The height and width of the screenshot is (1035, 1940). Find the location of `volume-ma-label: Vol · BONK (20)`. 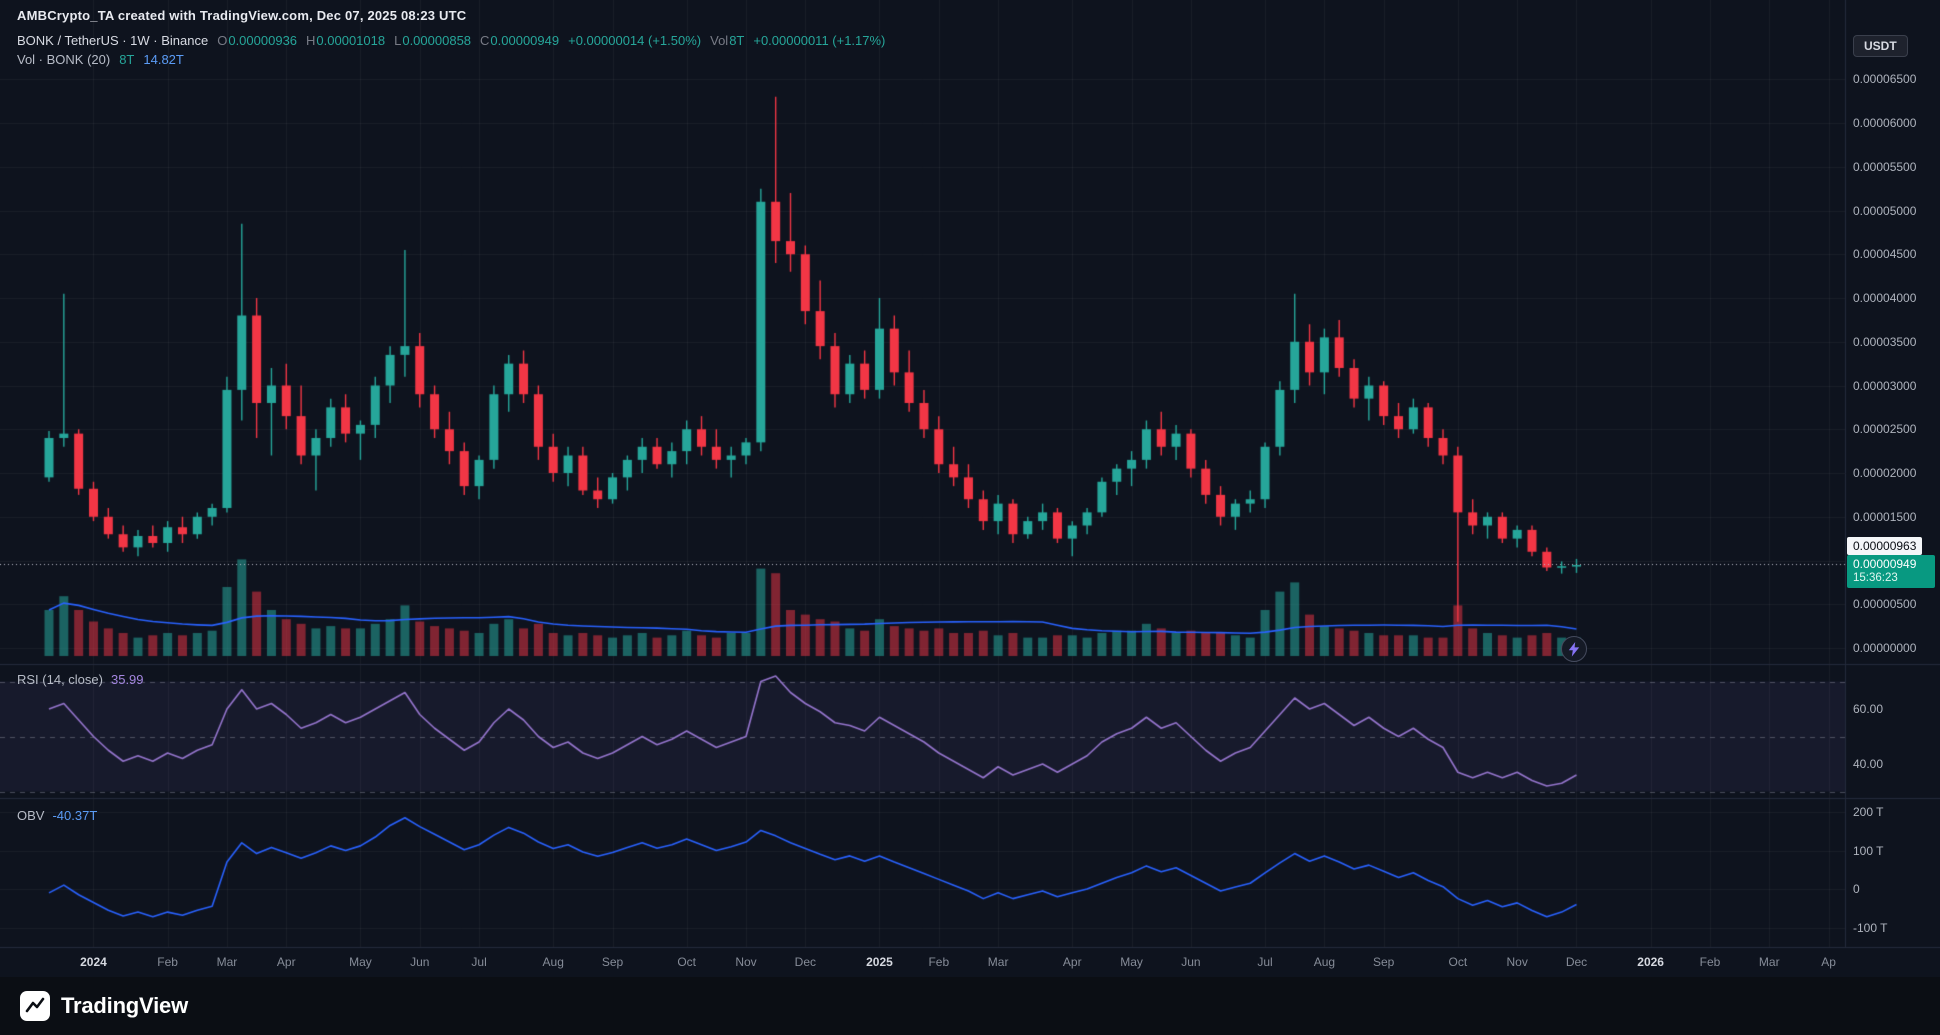

volume-ma-label: Vol · BONK (20) is located at coordinates (64, 59).